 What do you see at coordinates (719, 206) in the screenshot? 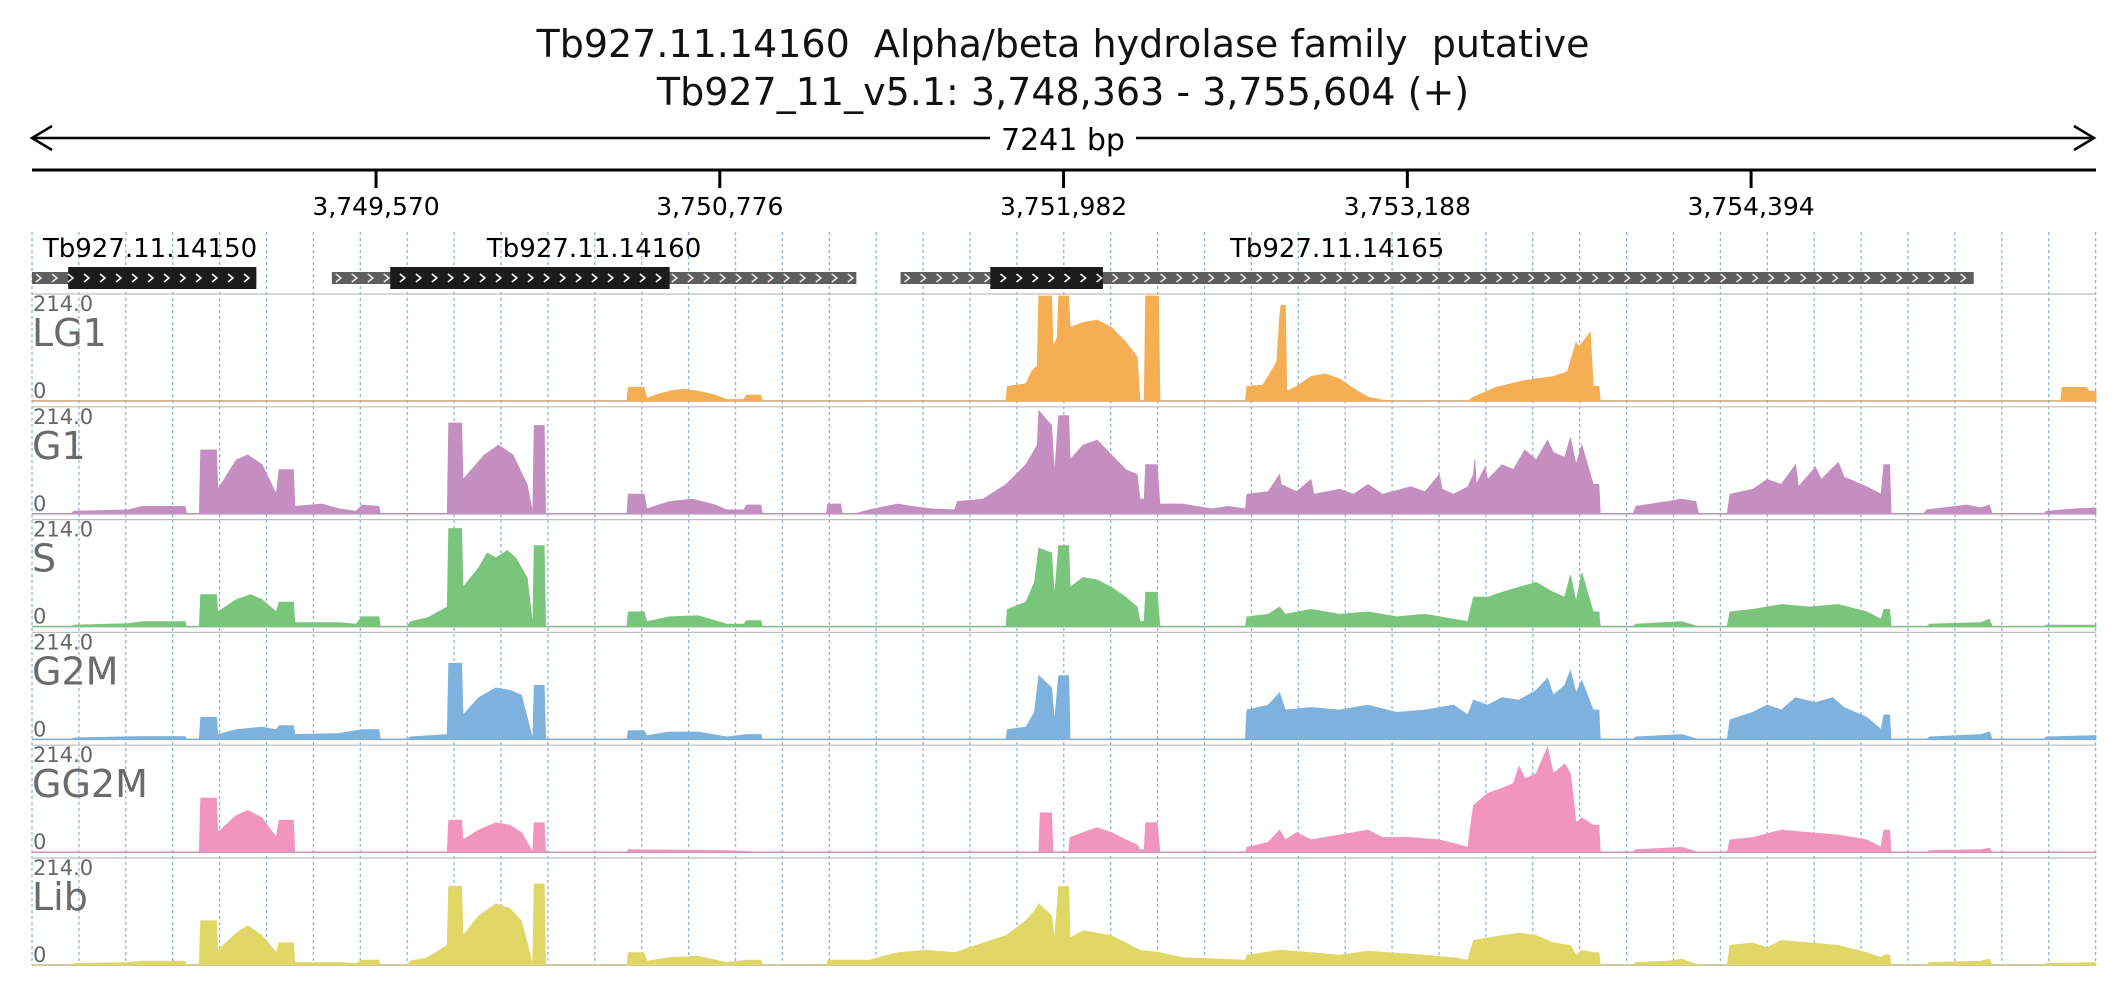
I see `axis-tick-label: 3,750,776` at bounding box center [719, 206].